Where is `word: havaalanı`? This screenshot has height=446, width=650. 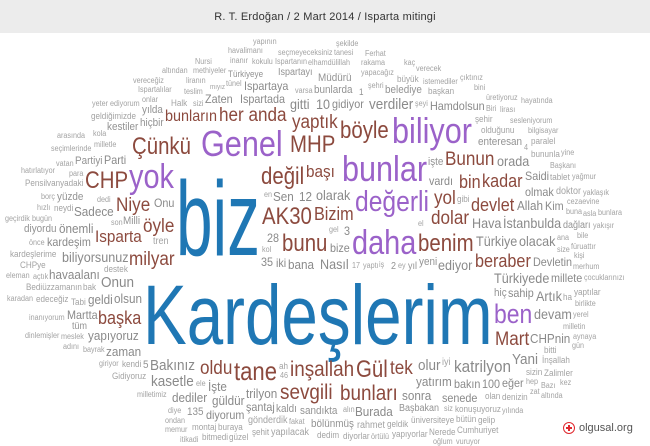 word: havaalanı is located at coordinates (74, 274).